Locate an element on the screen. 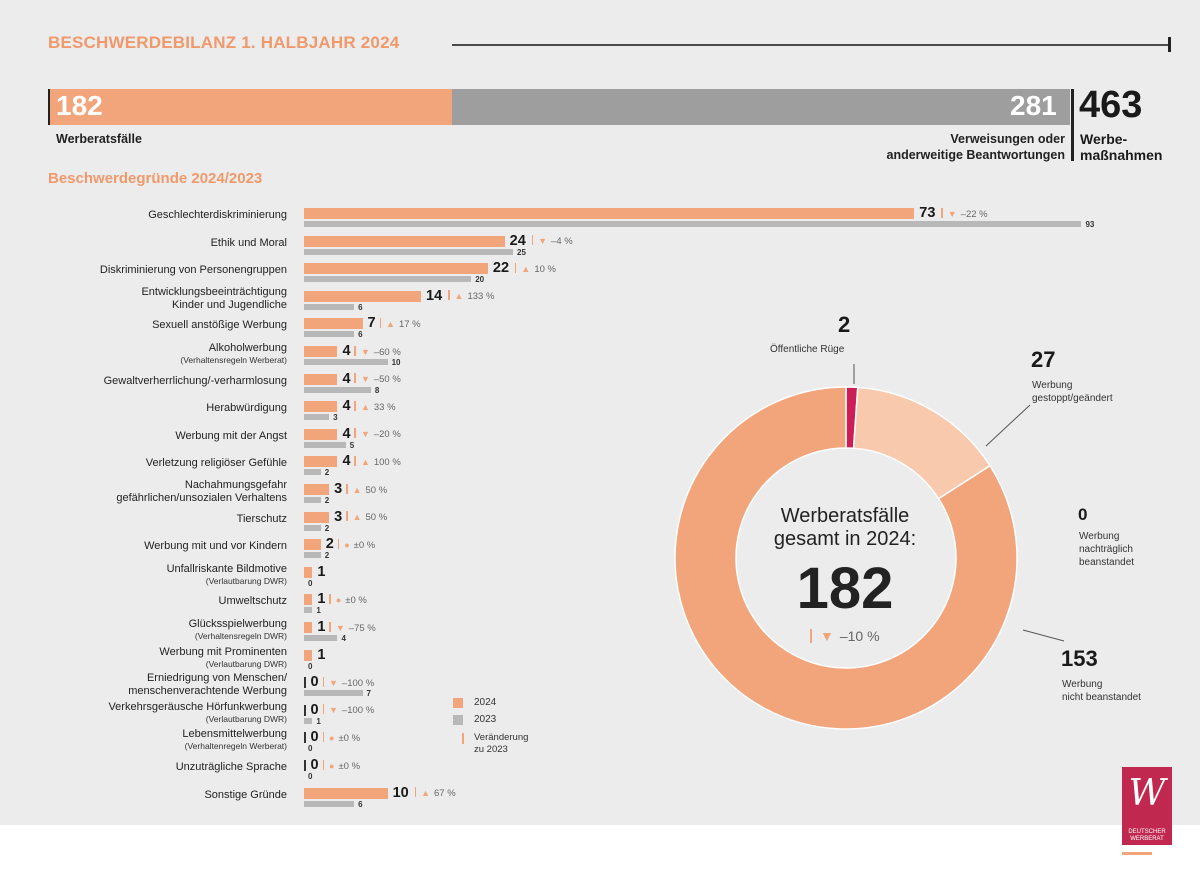 This screenshot has width=1200, height=884. value-label-2023: 2 is located at coordinates (327, 500).